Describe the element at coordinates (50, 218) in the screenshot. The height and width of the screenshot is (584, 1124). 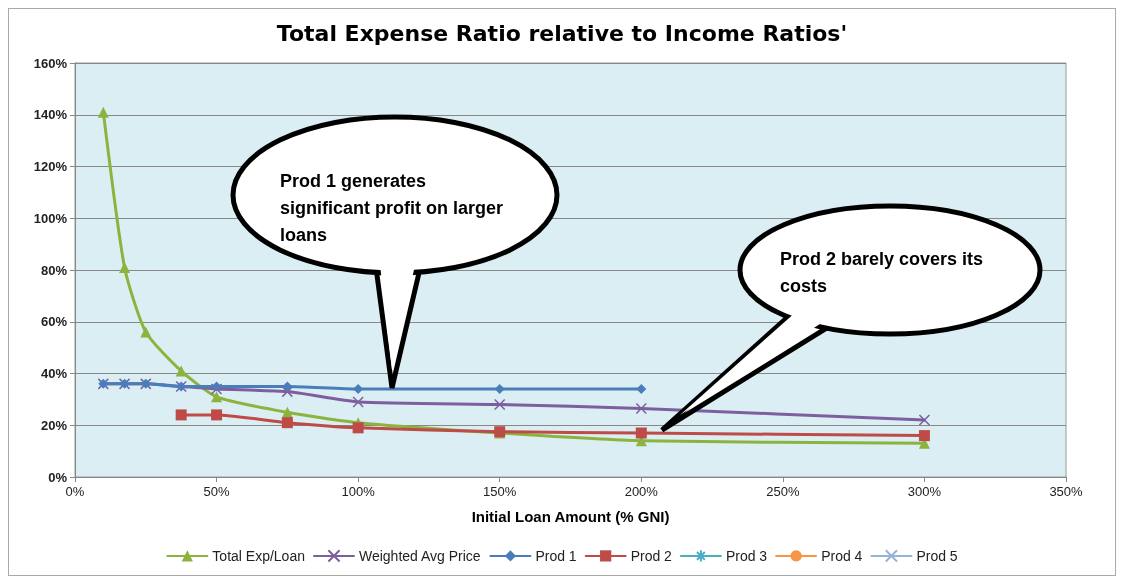
I see `y-tick-label: 100%` at that location.